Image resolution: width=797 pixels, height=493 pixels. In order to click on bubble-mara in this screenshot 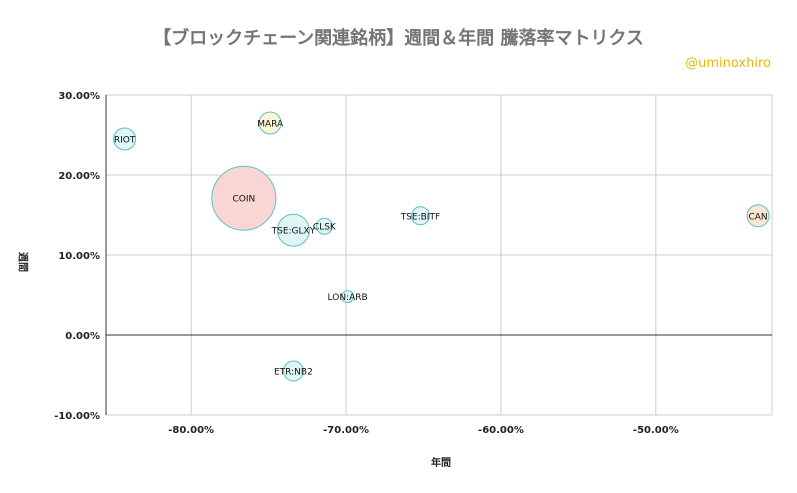, I will do `click(270, 123)`.